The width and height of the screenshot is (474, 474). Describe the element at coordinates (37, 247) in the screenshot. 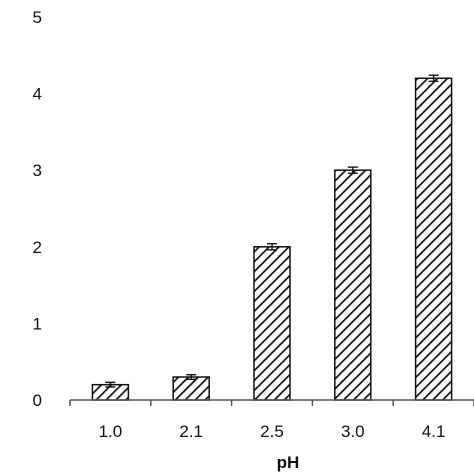

I see `y-tick-label: 2` at that location.